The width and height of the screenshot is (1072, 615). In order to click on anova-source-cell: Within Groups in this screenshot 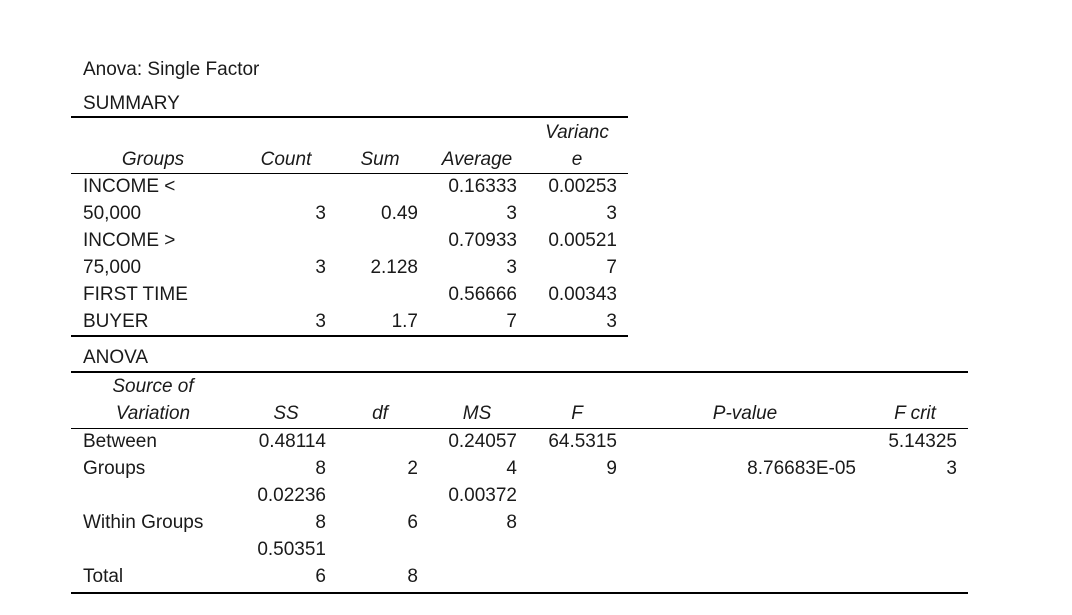, I will do `click(143, 522)`.